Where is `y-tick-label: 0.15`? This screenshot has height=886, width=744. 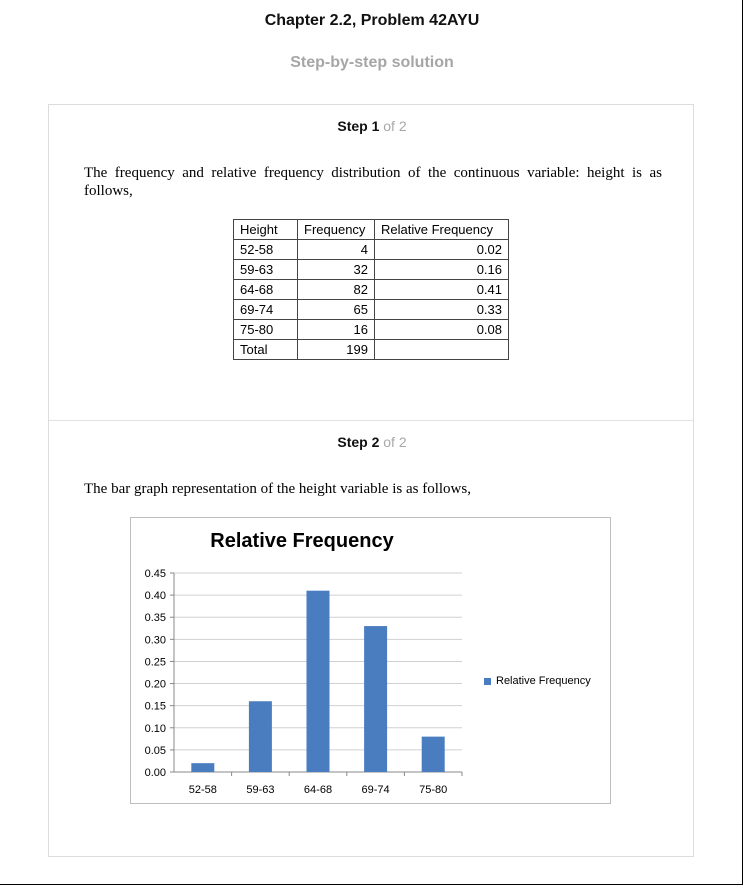
y-tick-label: 0.15 is located at coordinates (155, 707).